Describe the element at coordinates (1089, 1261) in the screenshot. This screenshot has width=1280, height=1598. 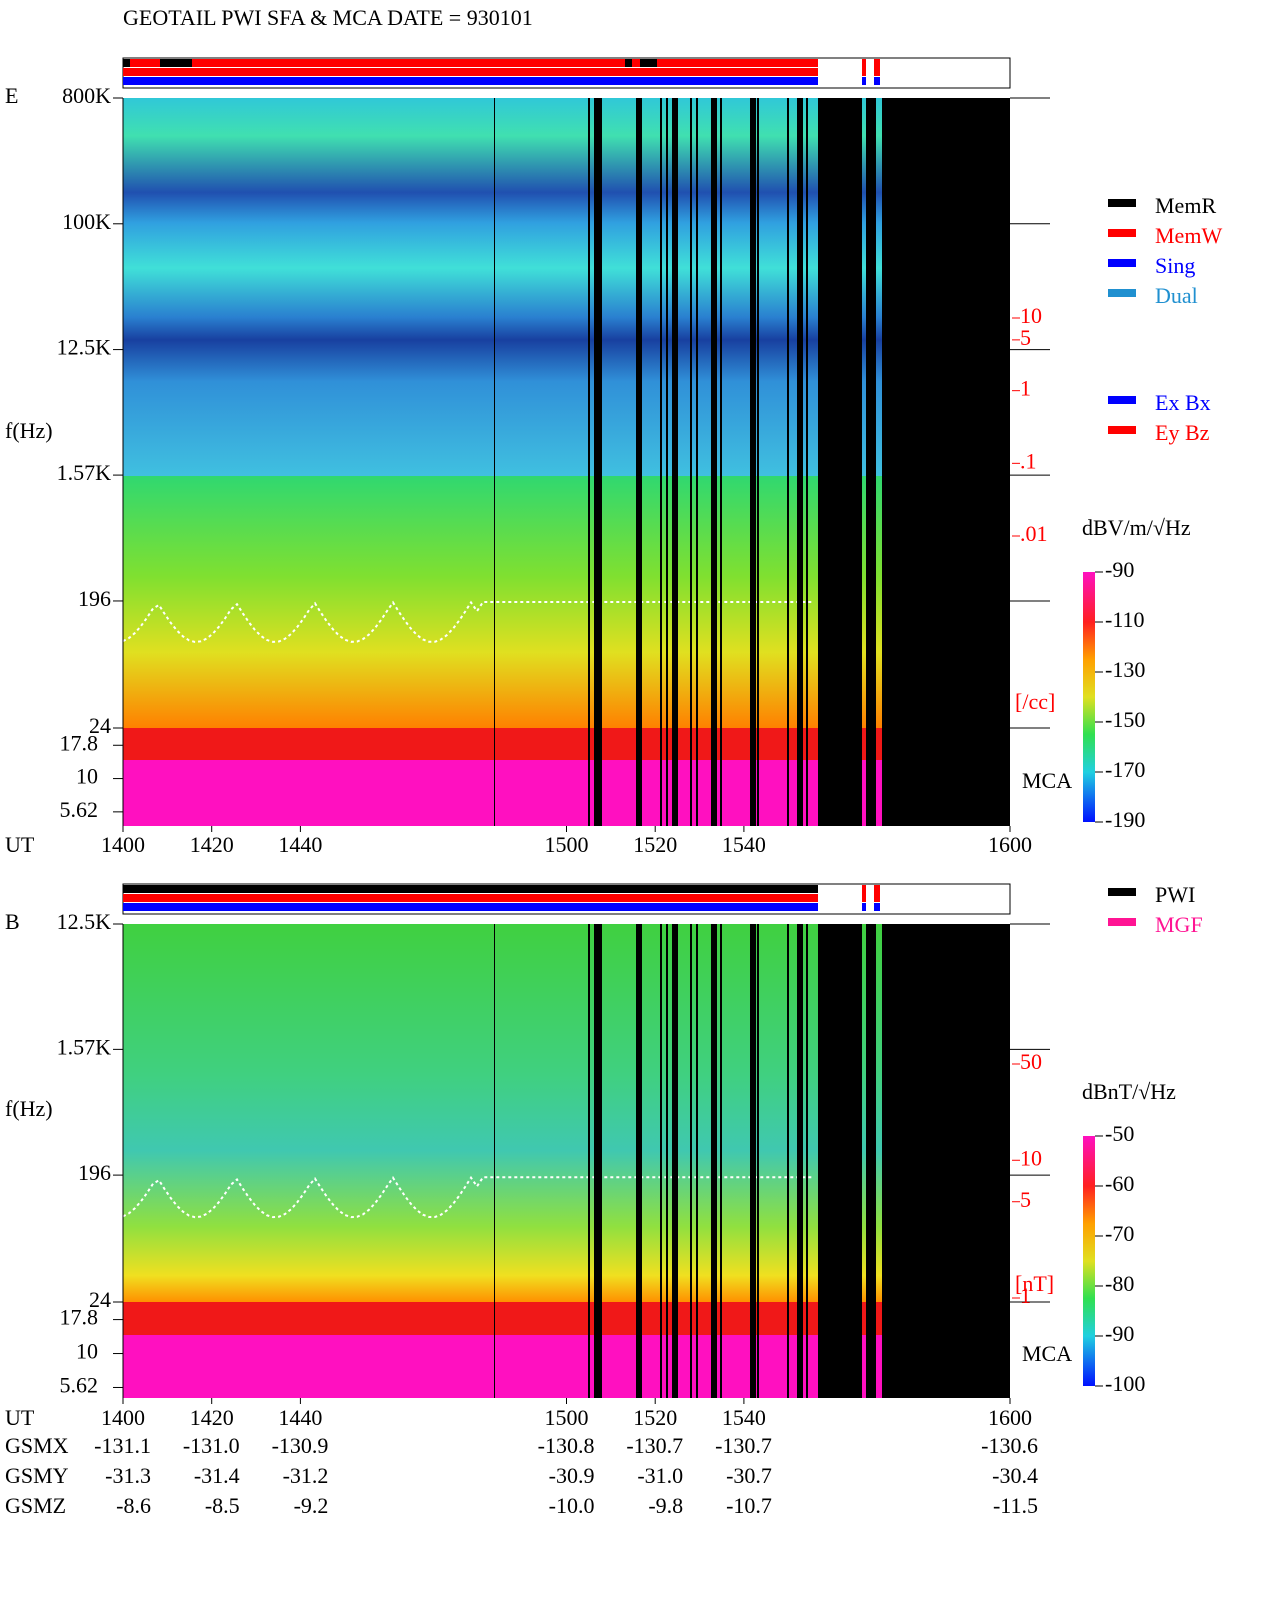
I see `colorbar` at that location.